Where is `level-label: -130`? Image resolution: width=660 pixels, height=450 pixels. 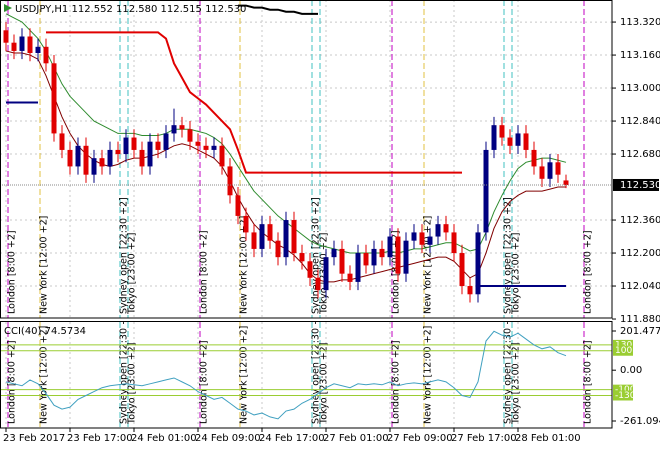
level-label: -130 is located at coordinates (625, 396).